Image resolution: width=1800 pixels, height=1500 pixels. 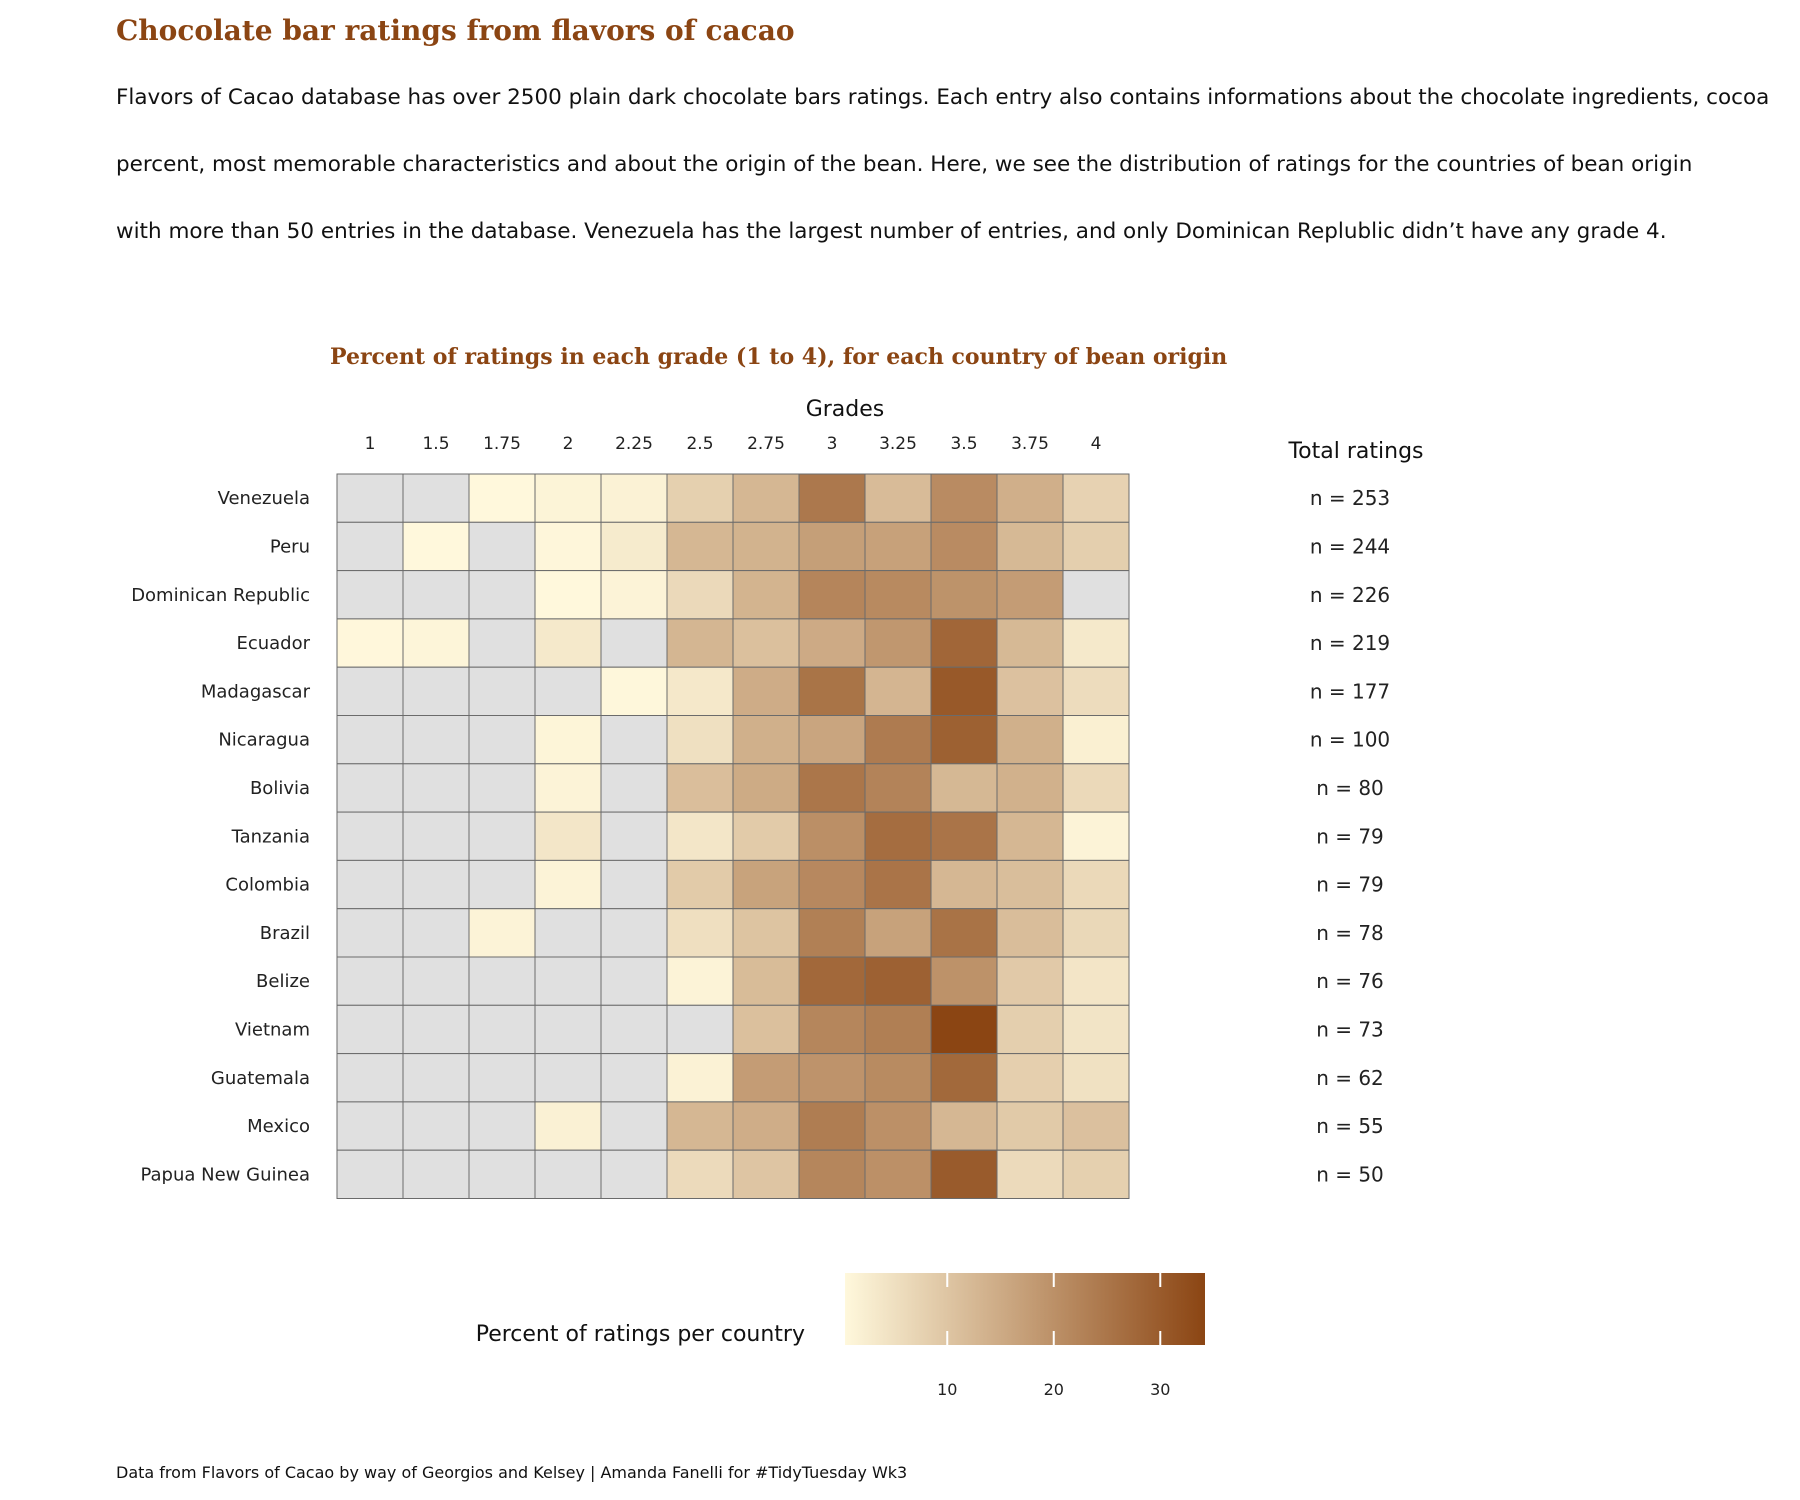 What do you see at coordinates (947, 1389) in the screenshot?
I see `legend-tick-label: 10` at bounding box center [947, 1389].